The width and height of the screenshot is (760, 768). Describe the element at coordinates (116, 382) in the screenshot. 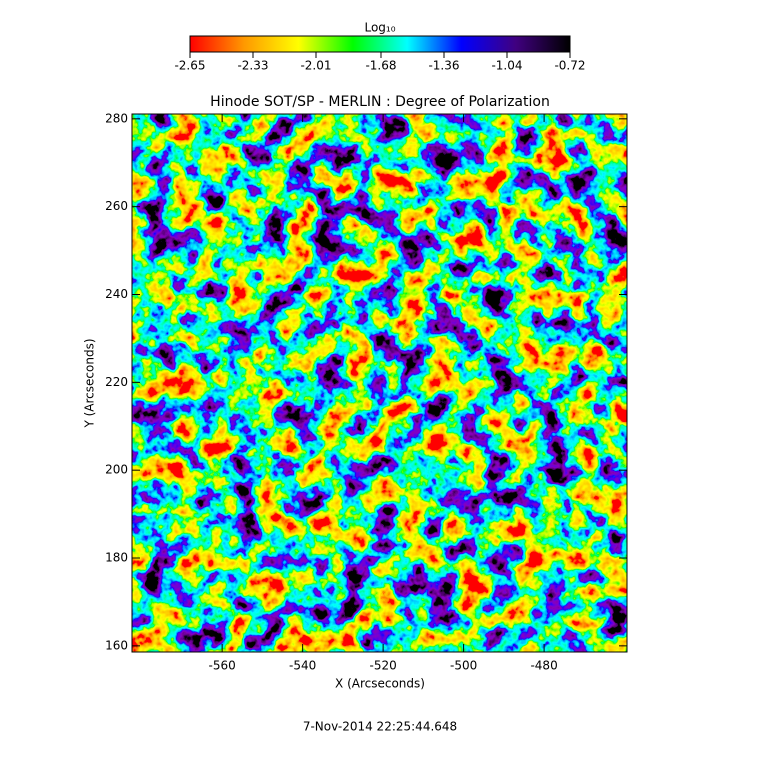

I see `y-tick-label: 220` at that location.